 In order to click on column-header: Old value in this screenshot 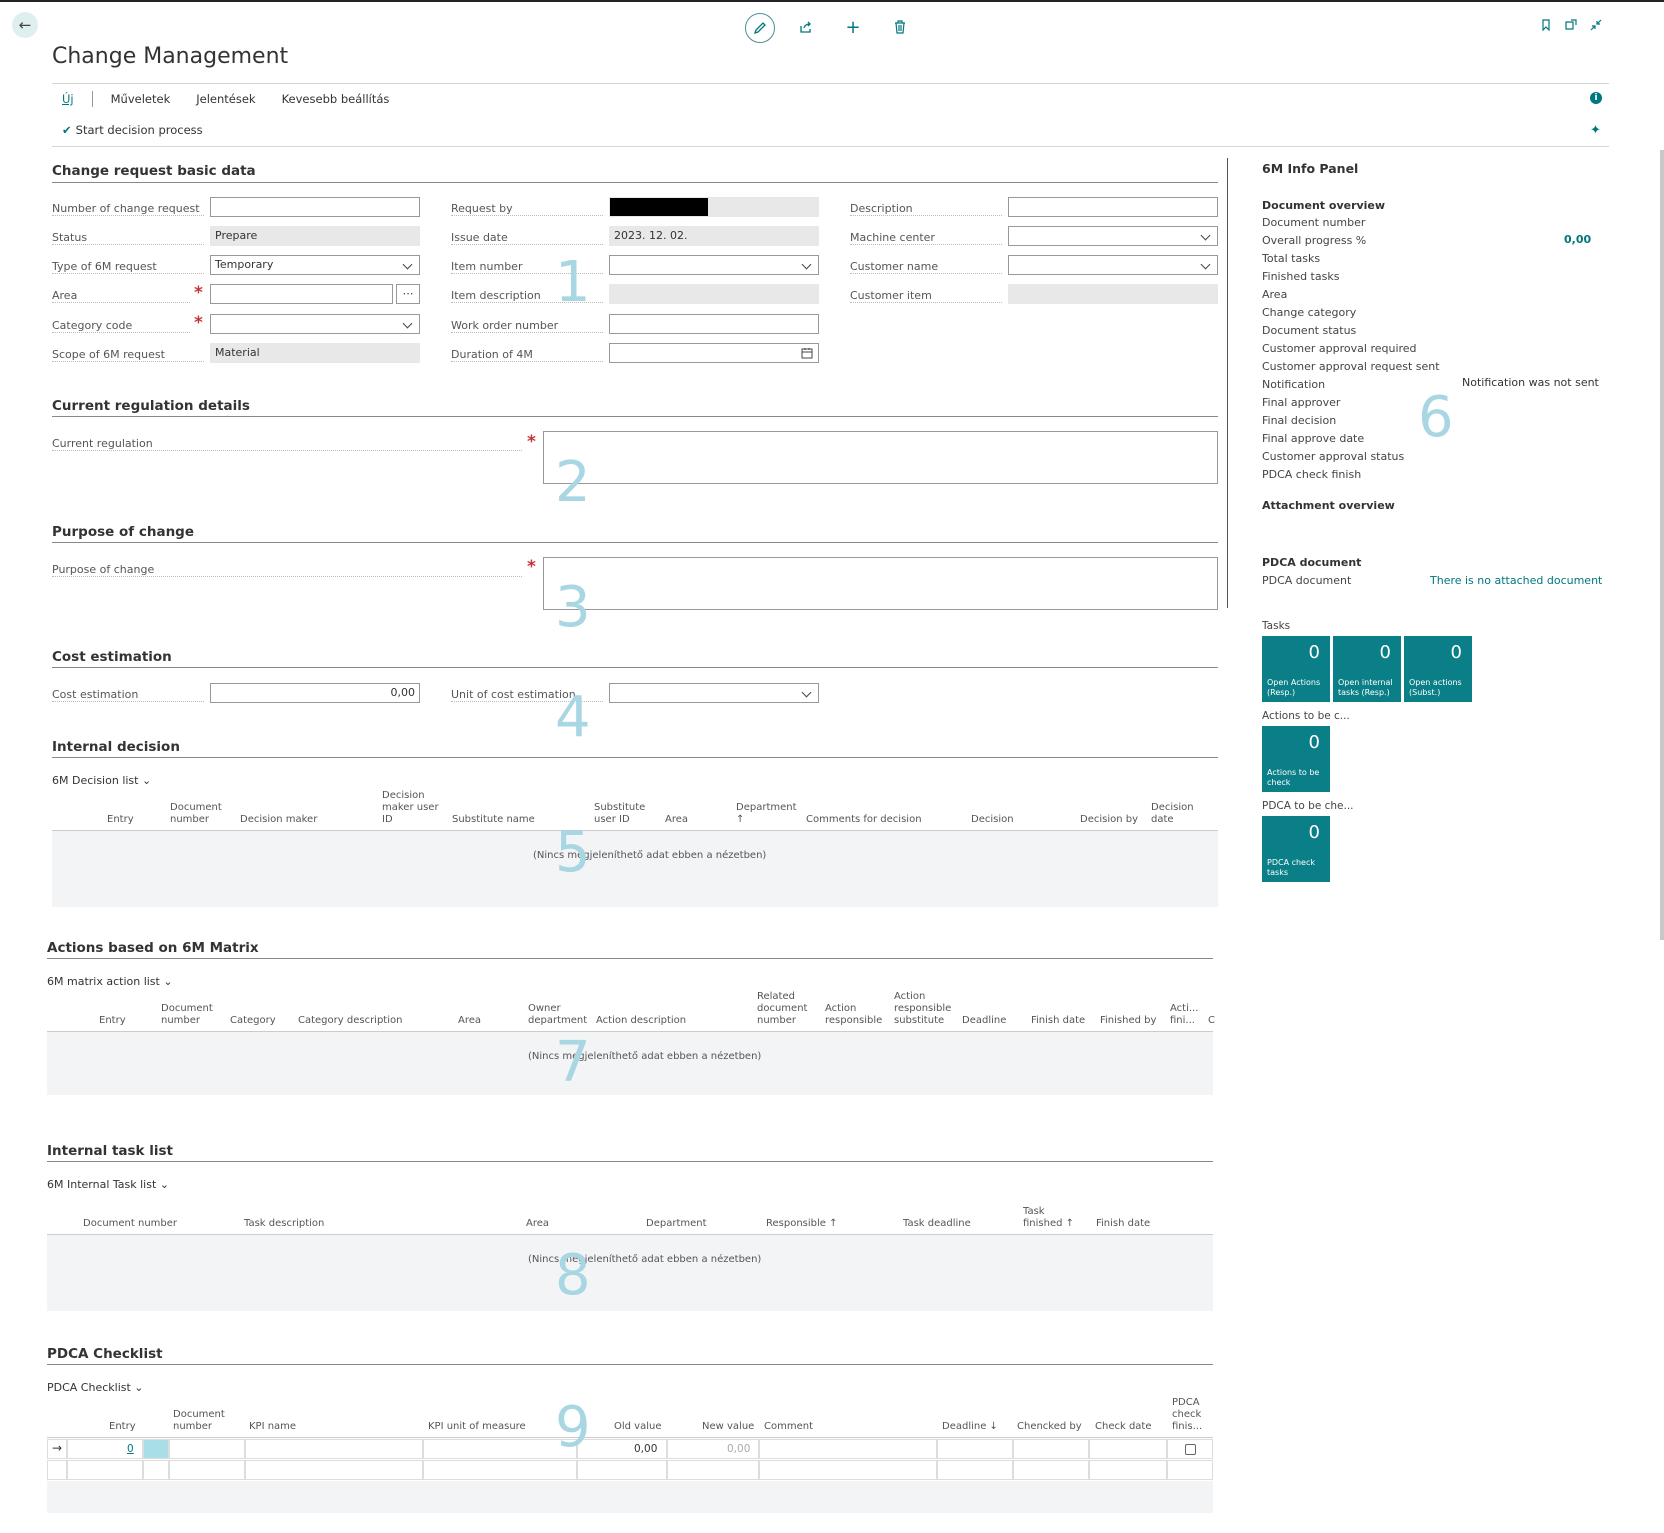, I will do `click(638, 1427)`.